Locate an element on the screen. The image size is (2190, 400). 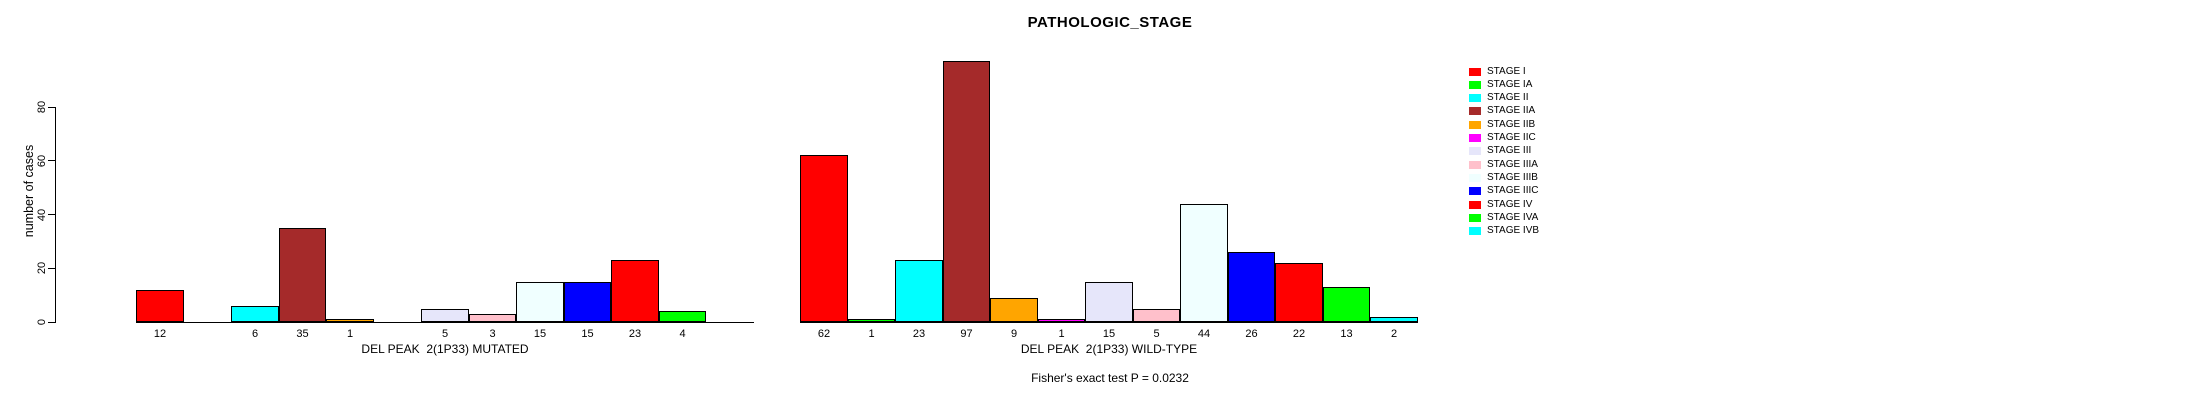
bar-count-label: 26 is located at coordinates (1251, 334).